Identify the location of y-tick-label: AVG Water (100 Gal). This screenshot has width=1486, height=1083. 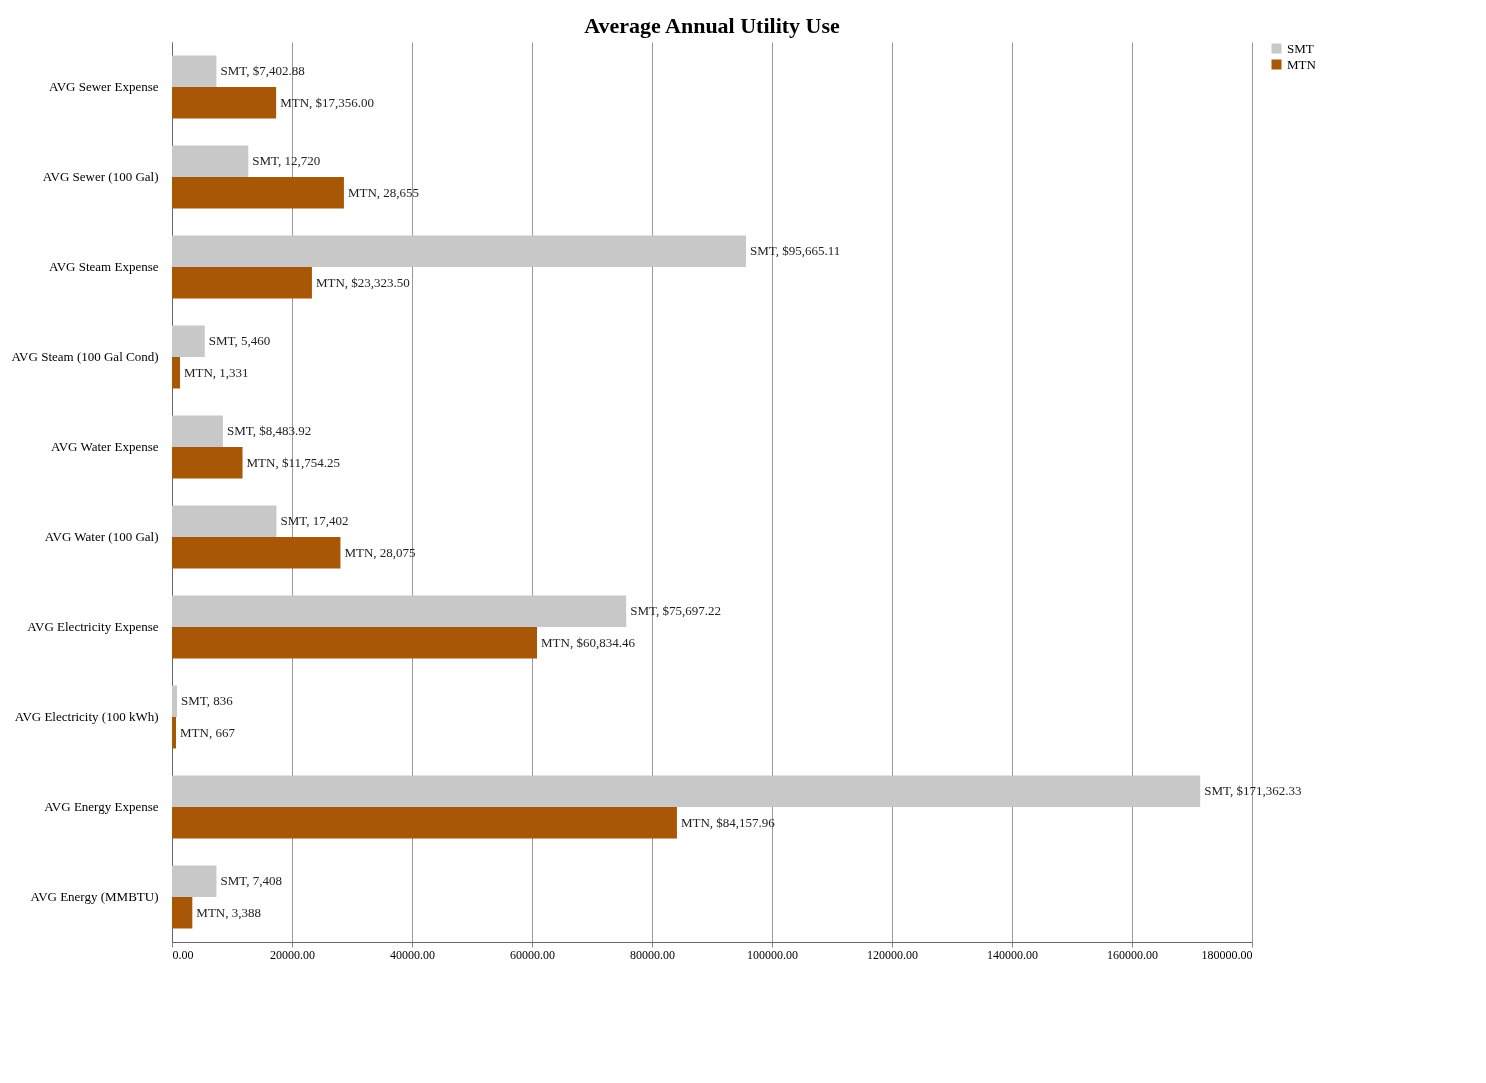
(101, 536).